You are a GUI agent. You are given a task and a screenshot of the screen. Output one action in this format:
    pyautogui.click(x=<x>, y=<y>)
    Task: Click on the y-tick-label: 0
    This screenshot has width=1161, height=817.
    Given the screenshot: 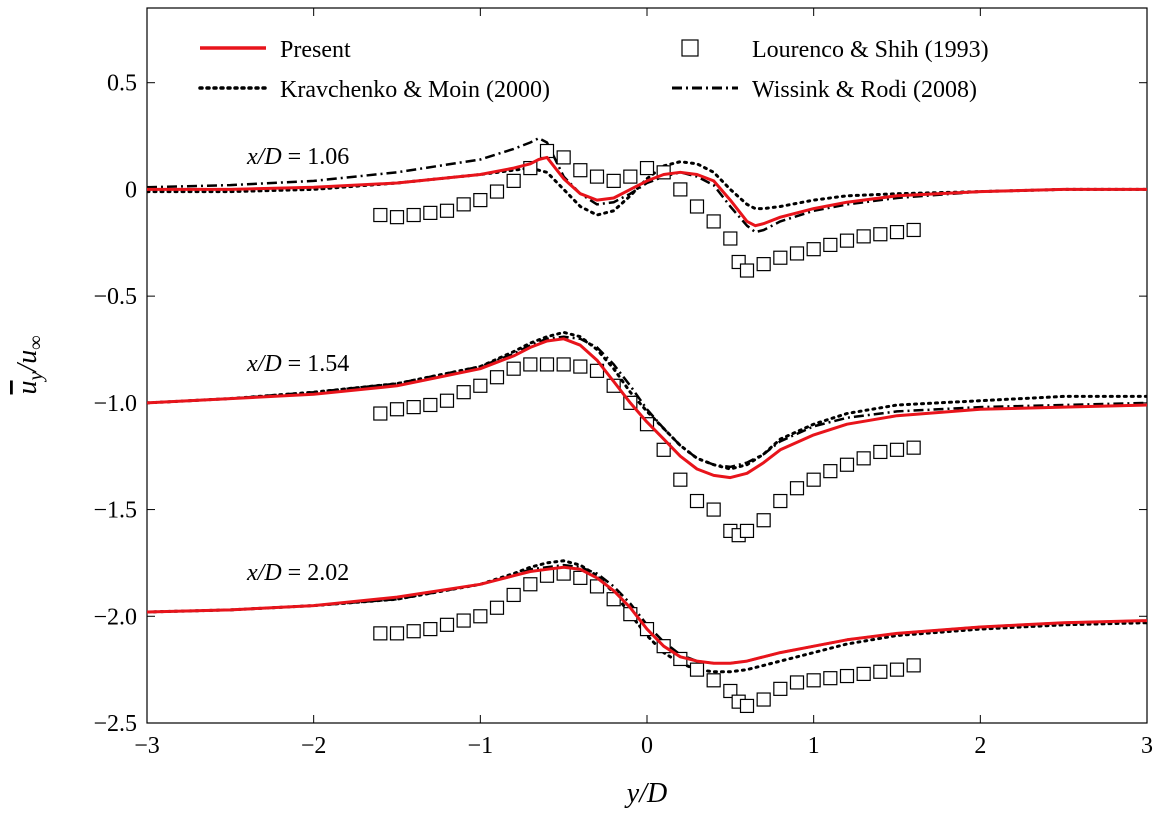 What is the action you would take?
    pyautogui.click(x=131, y=190)
    